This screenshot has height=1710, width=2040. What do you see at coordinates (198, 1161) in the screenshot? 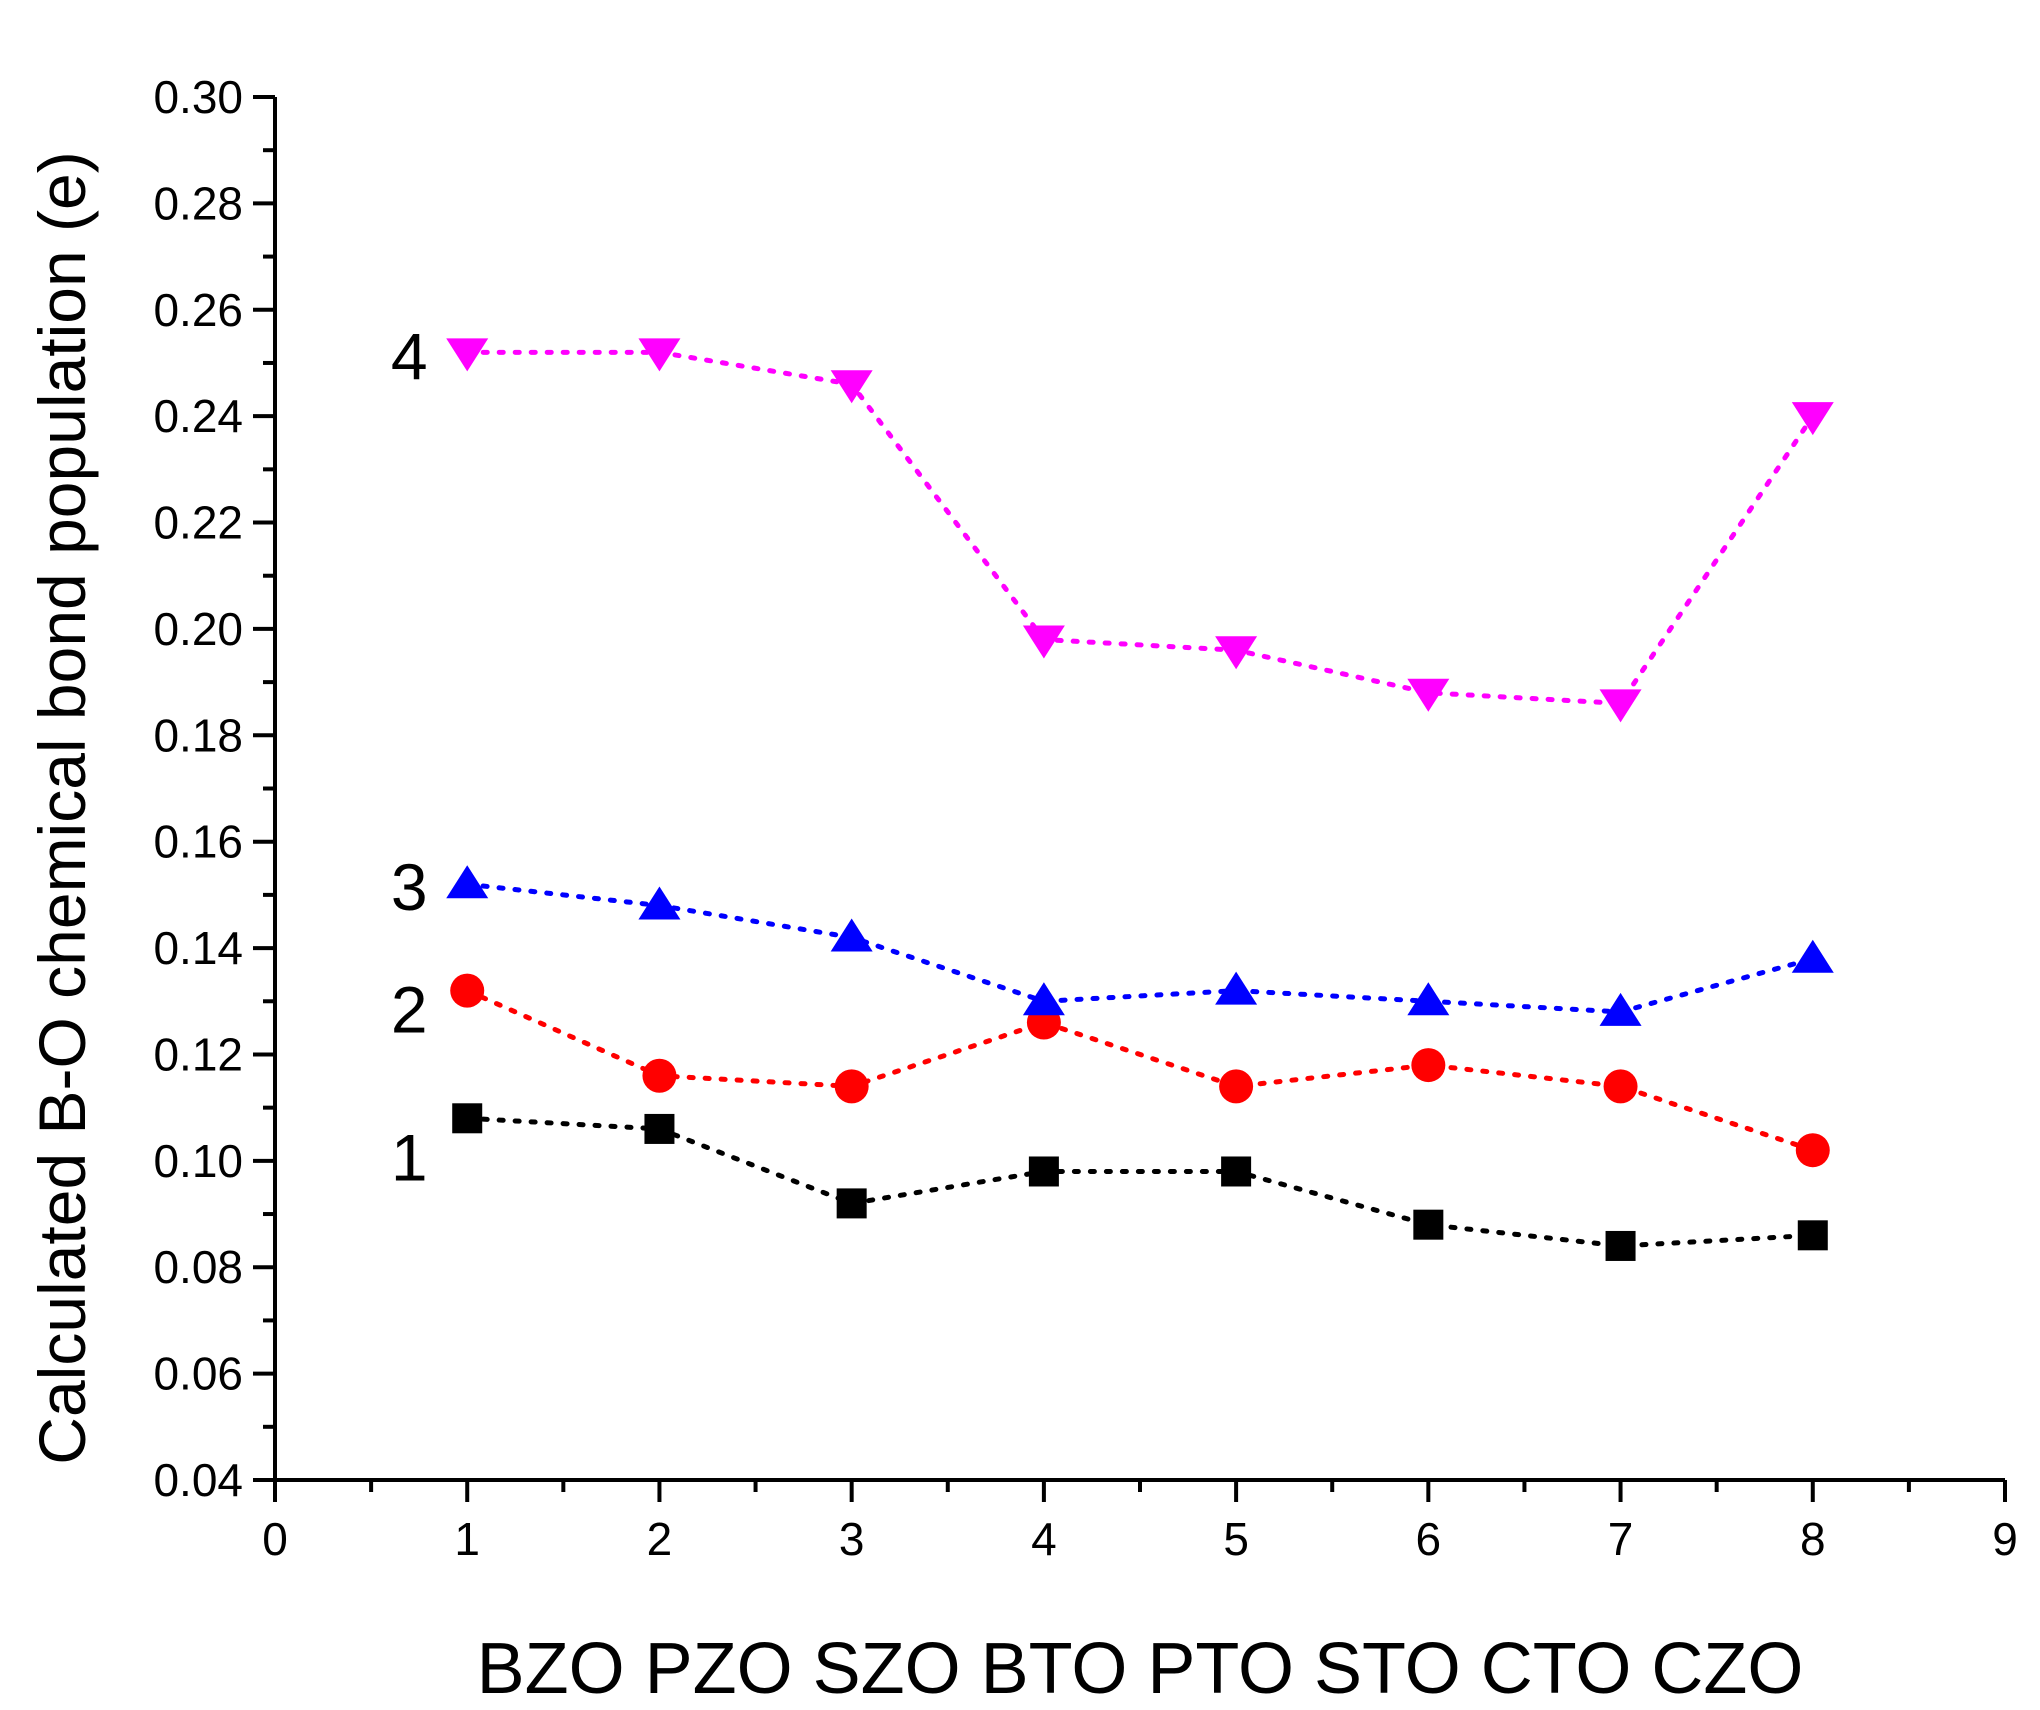
I see `y-tick-label: 0.10` at bounding box center [198, 1161].